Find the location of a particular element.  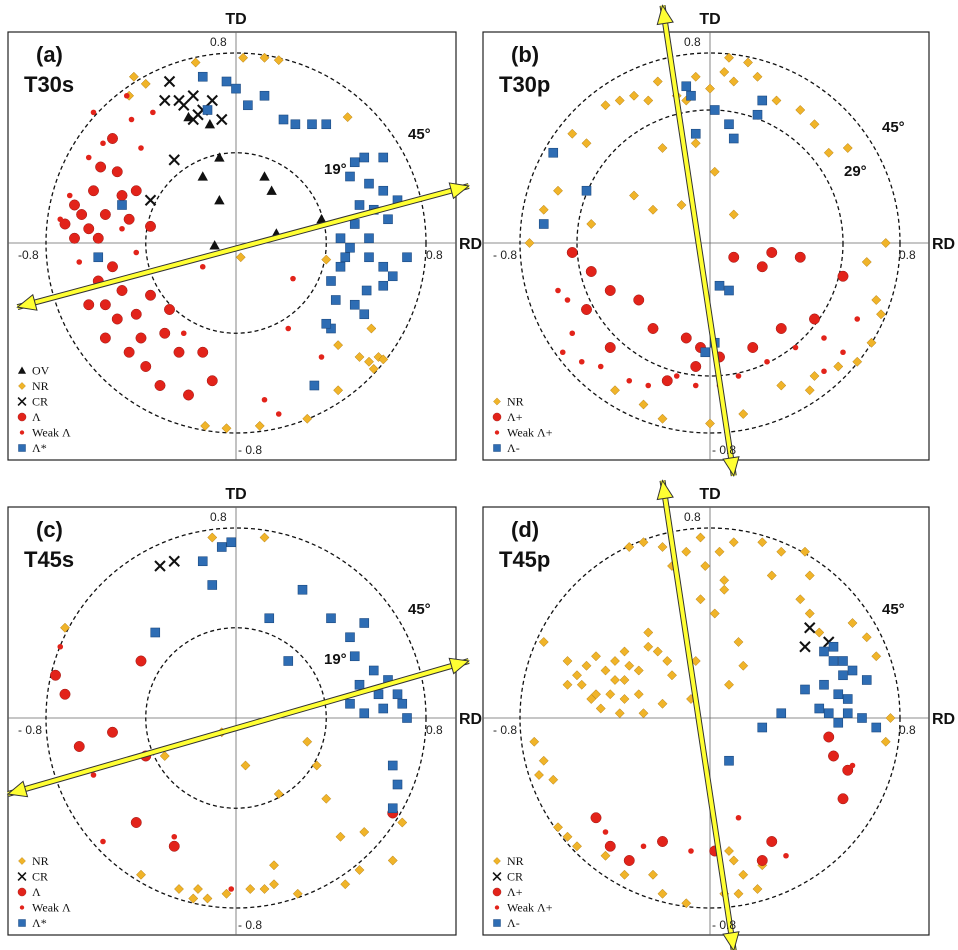

legend-label: CR is located at coordinates (40, 877).